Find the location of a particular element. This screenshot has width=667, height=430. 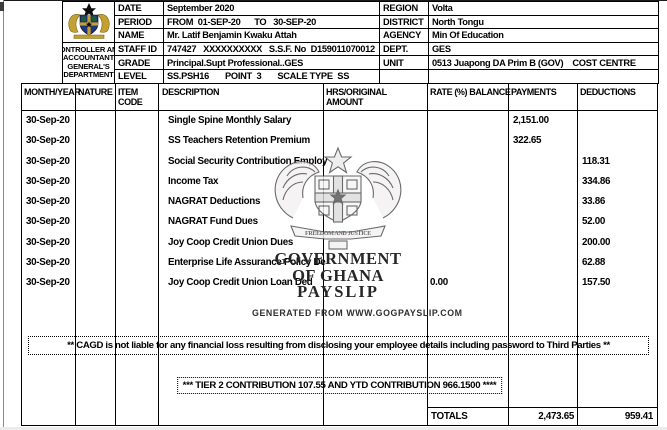

col-header-description: DESCRIPTION is located at coordinates (191, 92).